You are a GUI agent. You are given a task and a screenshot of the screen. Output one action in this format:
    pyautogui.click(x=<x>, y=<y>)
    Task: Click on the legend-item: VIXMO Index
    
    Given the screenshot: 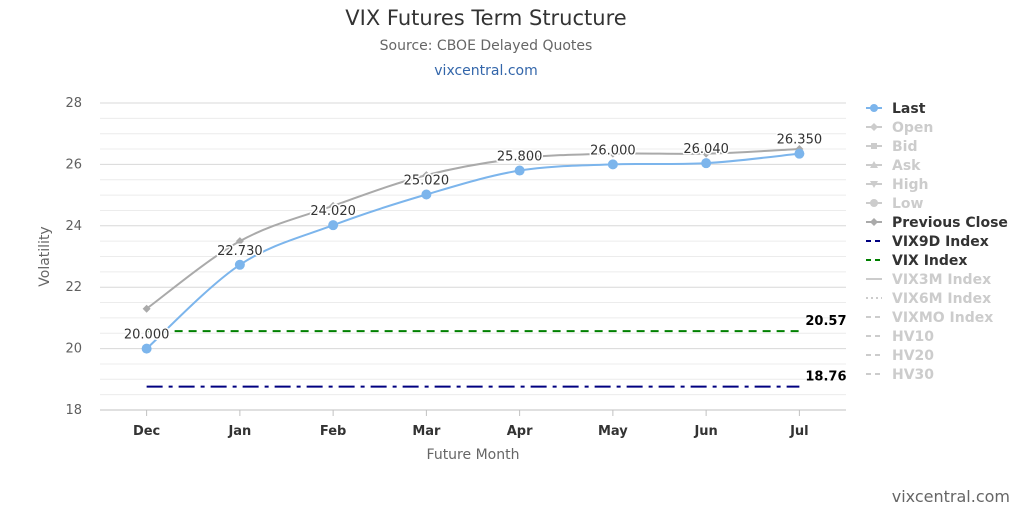 What is the action you would take?
    pyautogui.click(x=929, y=318)
    